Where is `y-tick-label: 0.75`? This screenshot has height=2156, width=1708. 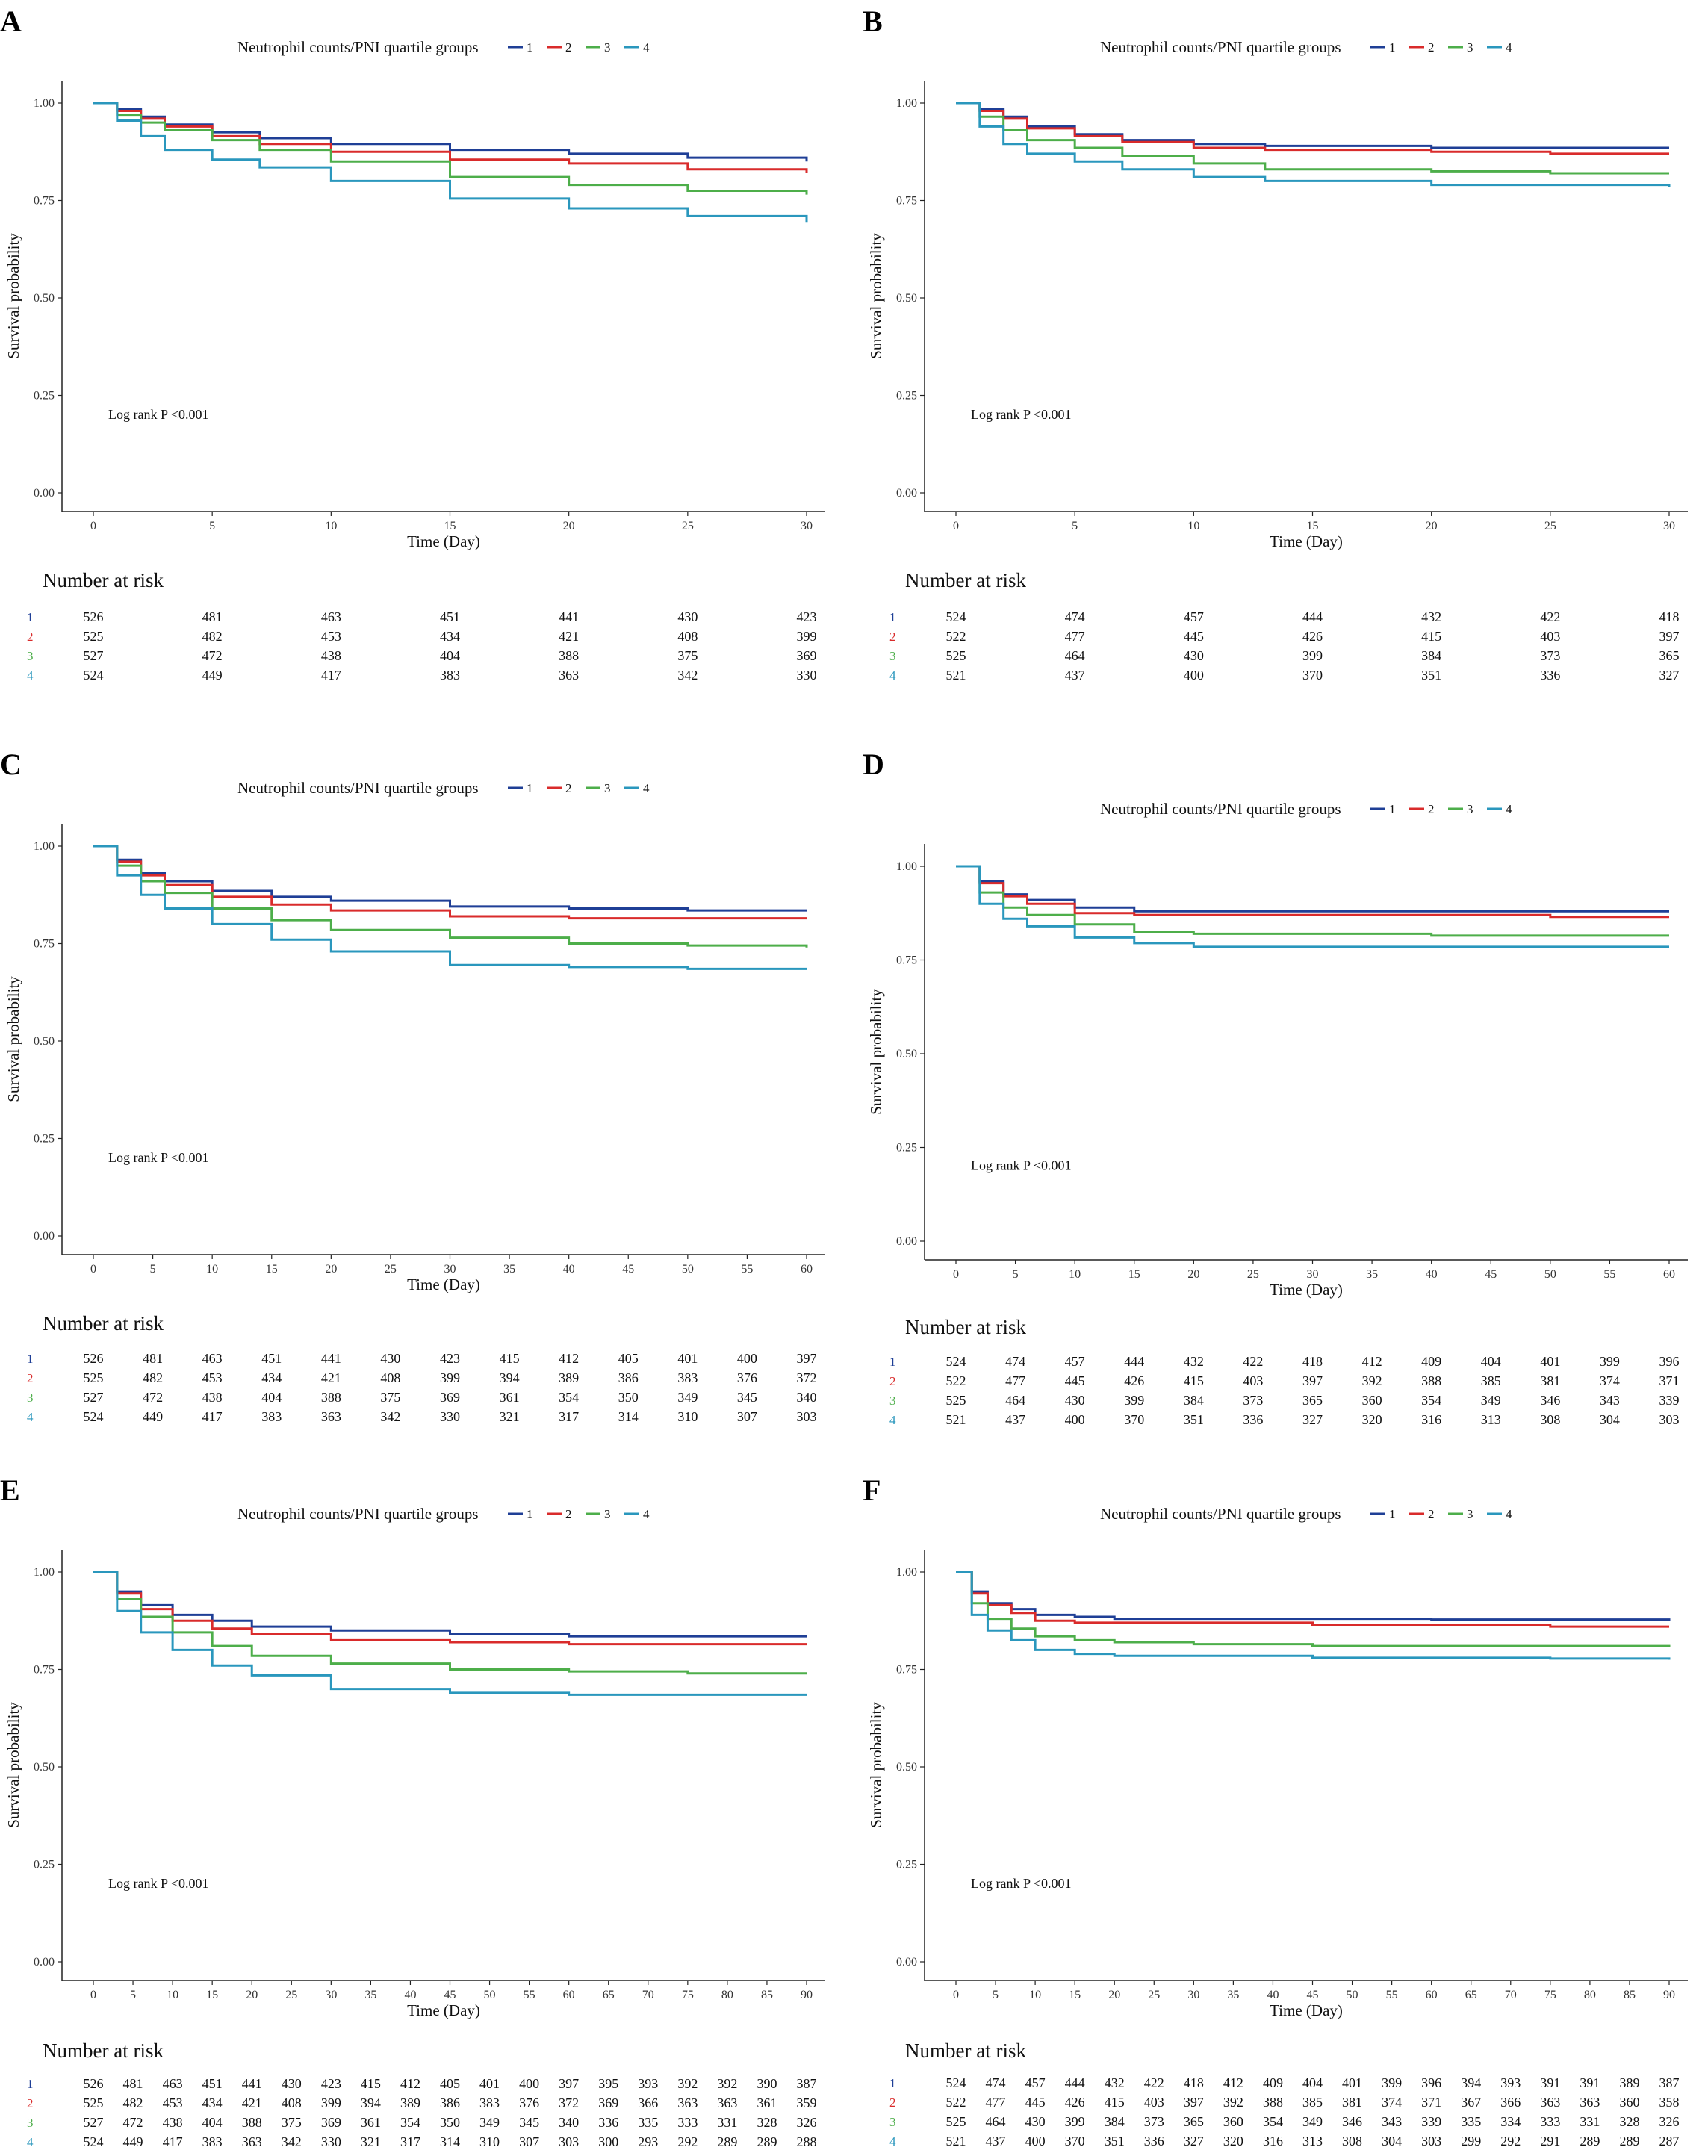 y-tick-label: 0.75 is located at coordinates (906, 960).